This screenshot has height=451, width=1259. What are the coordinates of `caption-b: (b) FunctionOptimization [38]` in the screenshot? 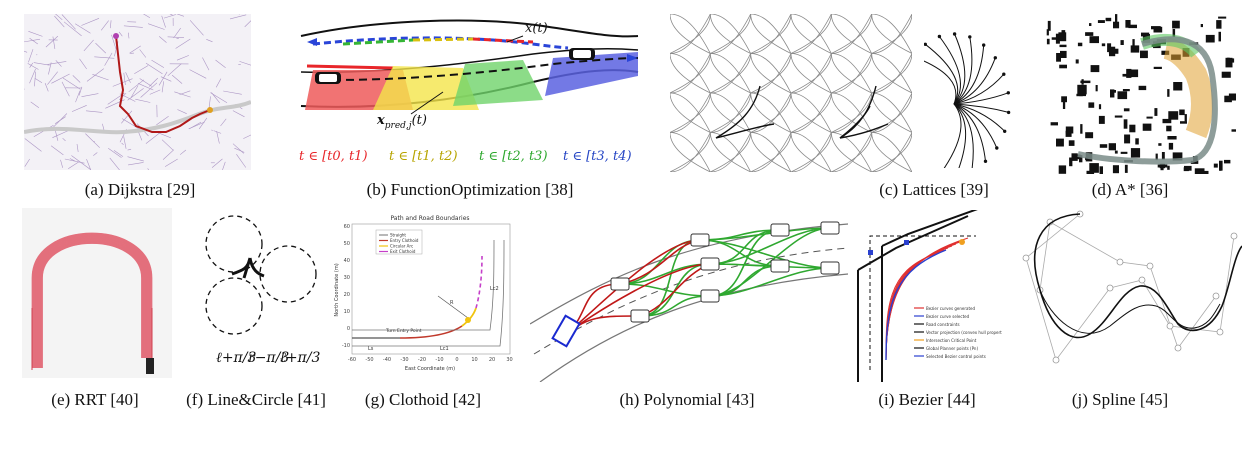 It's located at (470, 189).